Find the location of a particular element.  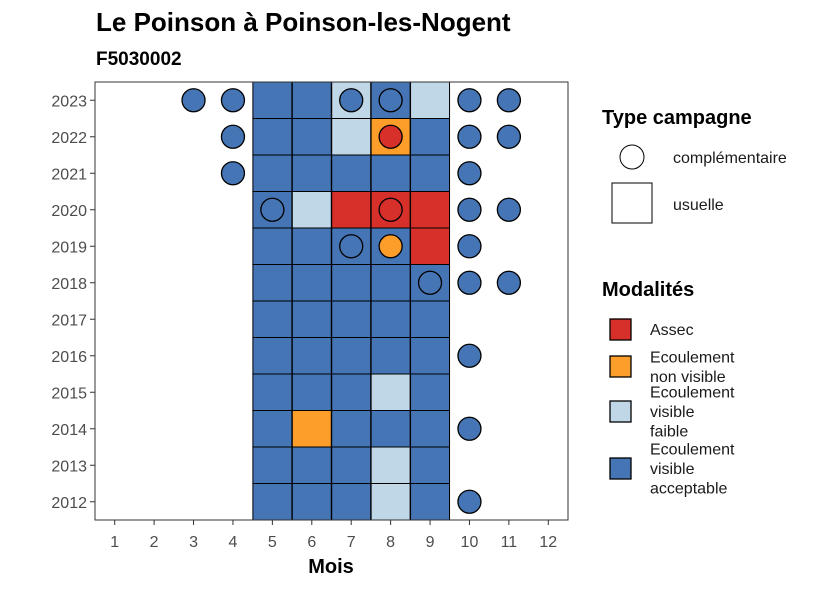

y-tick-label-2016: 2016 is located at coordinates (69, 357).